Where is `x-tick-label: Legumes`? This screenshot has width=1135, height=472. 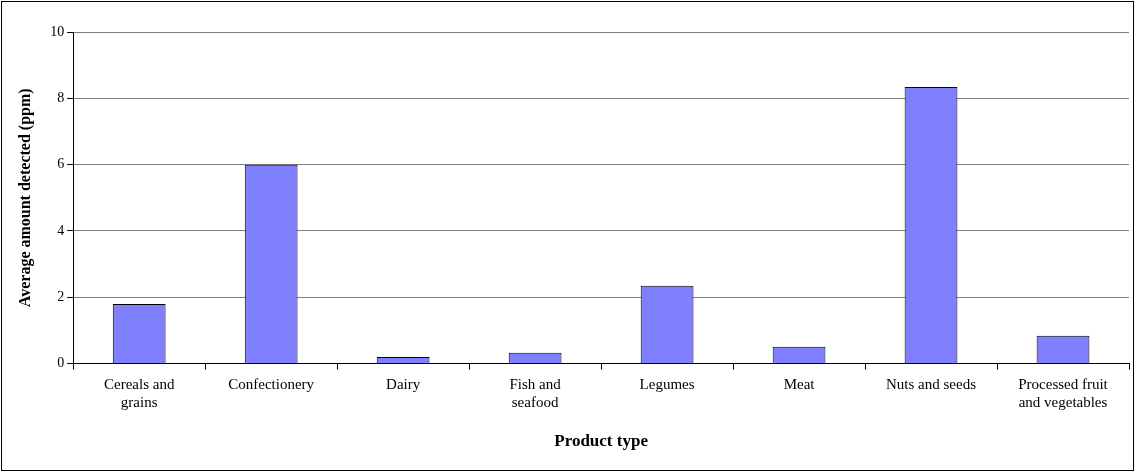
x-tick-label: Legumes is located at coordinates (667, 383).